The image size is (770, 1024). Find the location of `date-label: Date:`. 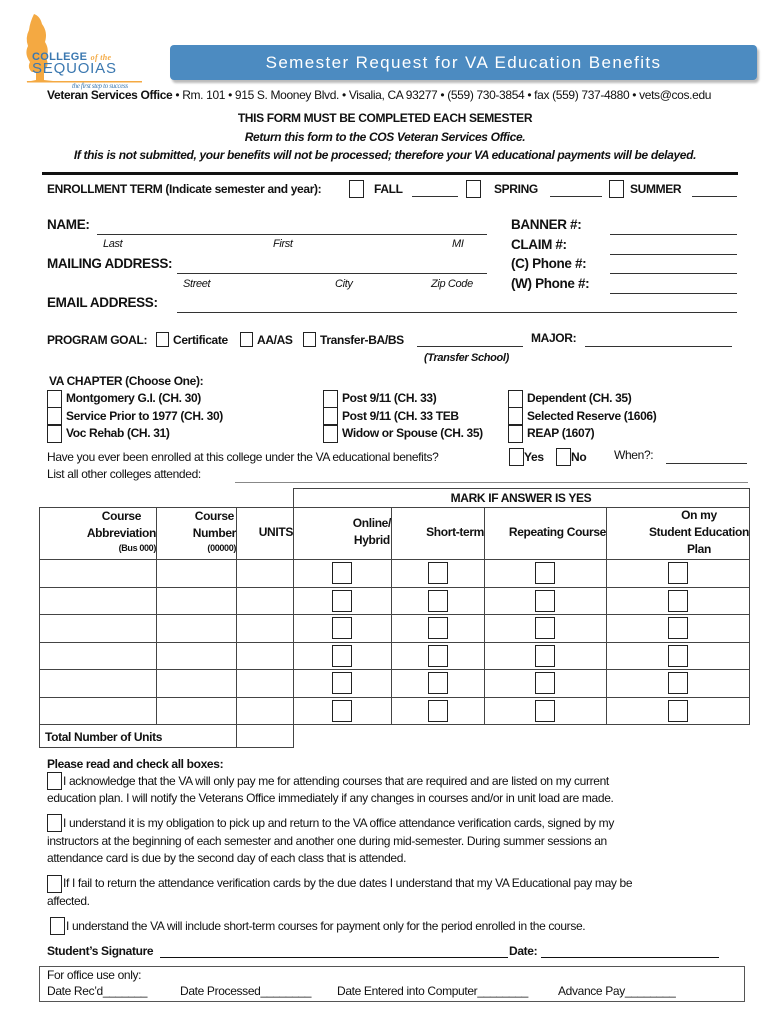

date-label: Date: is located at coordinates (523, 951).